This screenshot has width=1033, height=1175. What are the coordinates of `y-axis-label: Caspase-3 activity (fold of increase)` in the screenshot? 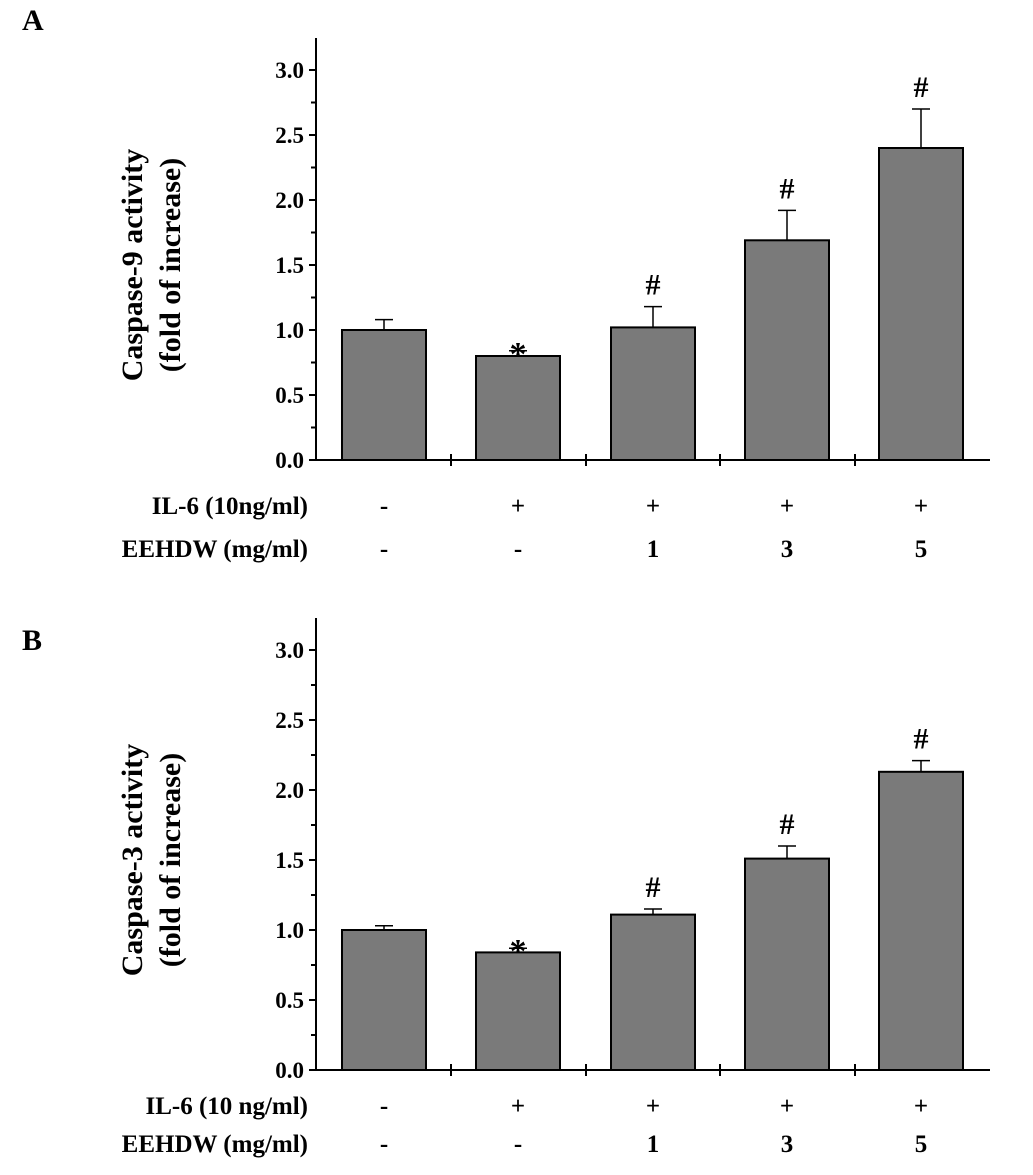 It's located at (151, 860).